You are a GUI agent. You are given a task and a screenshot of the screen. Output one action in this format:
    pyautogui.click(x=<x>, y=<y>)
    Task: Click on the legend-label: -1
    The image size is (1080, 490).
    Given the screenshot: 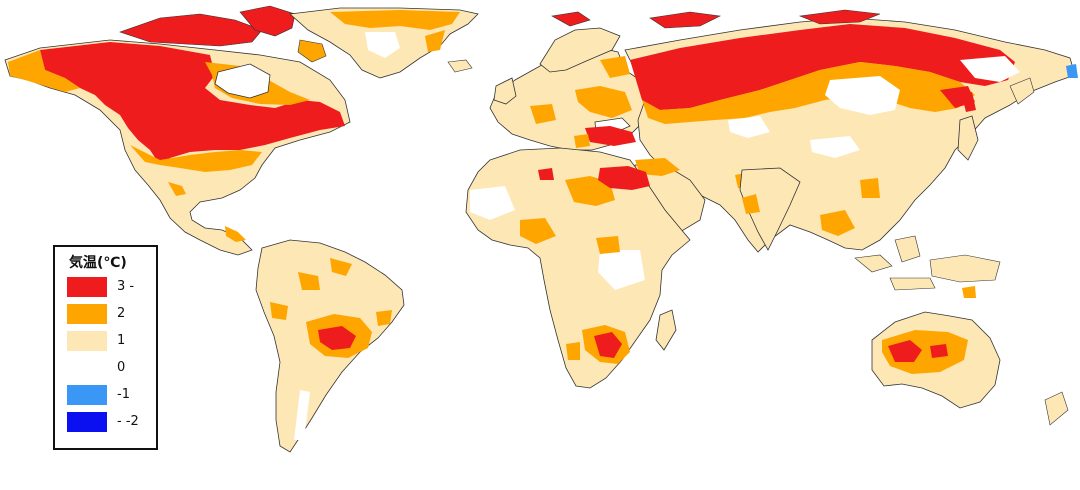 What is the action you would take?
    pyautogui.click(x=123, y=394)
    